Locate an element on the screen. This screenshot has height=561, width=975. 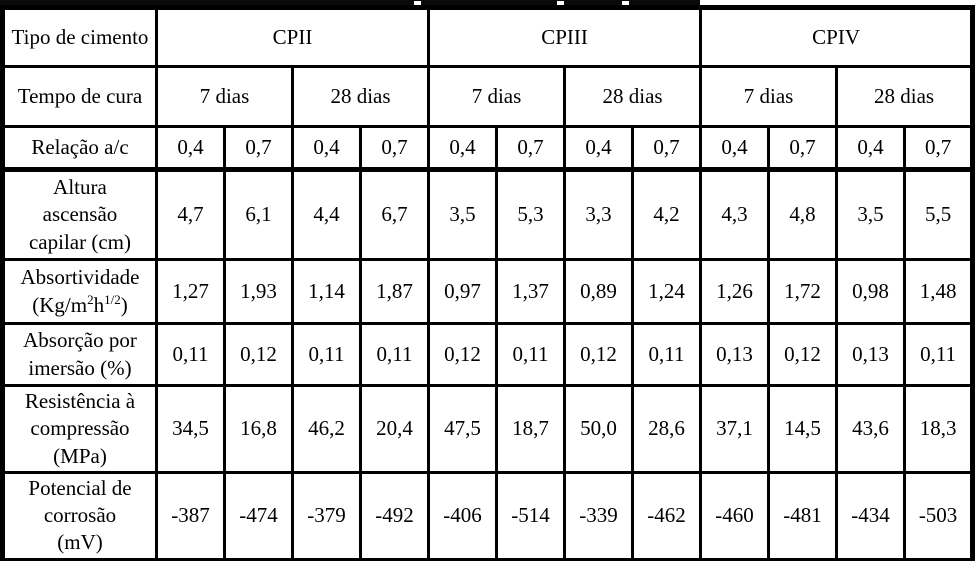
value-cell: 4,2 is located at coordinates (666, 214).